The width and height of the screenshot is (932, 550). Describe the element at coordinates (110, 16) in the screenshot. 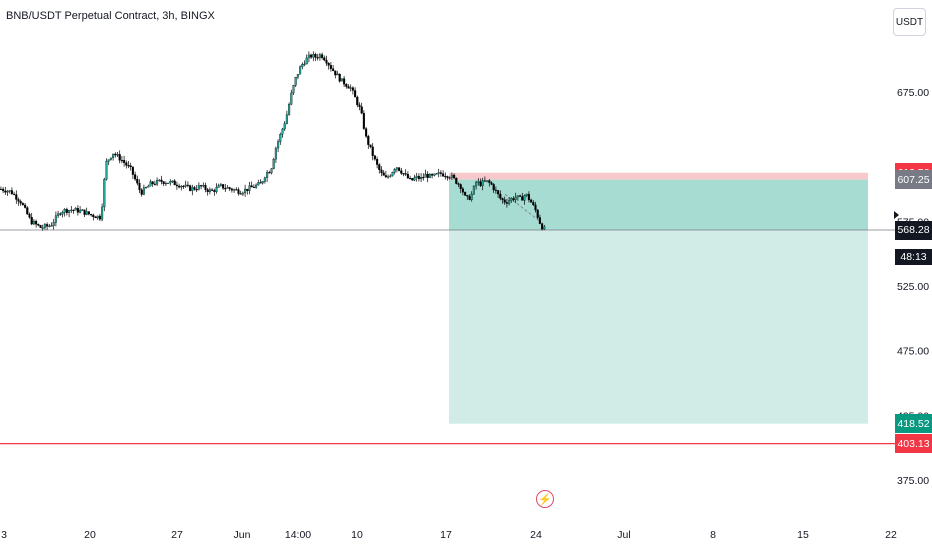

I see `chart-title: BNB/USDT Perpetual Contract, 3h, BINGX` at that location.